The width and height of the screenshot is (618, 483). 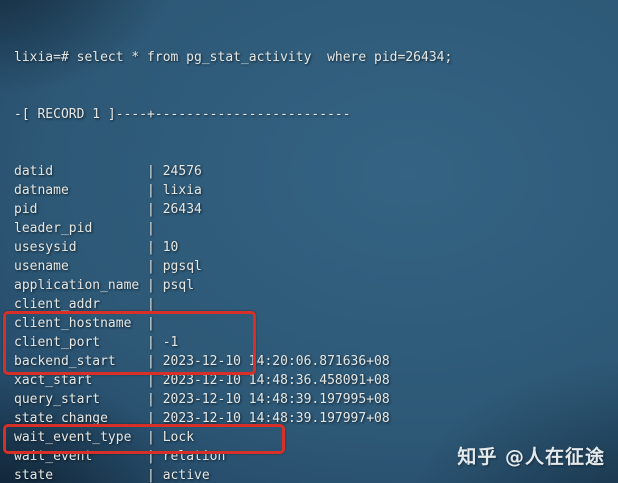 I want to click on column-name: state_change, so click(x=77, y=418).